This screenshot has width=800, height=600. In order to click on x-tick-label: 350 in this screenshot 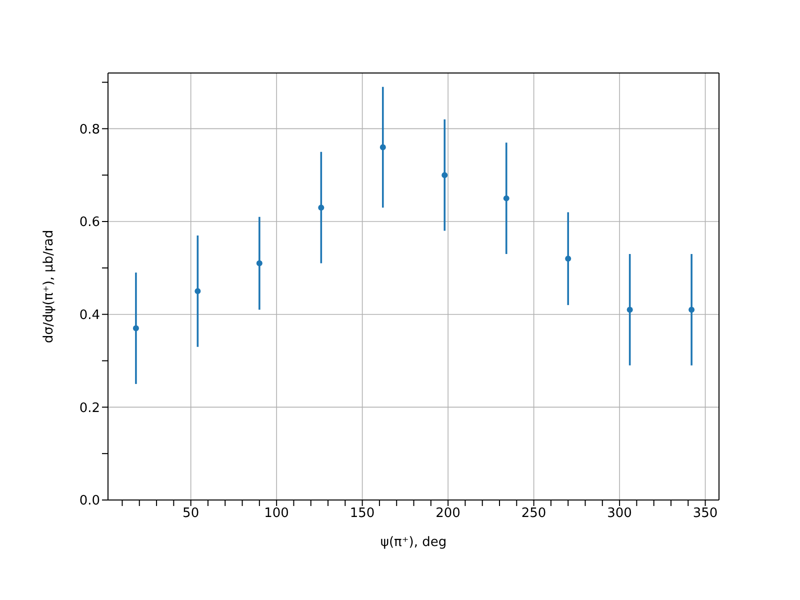, I will do `click(705, 514)`.